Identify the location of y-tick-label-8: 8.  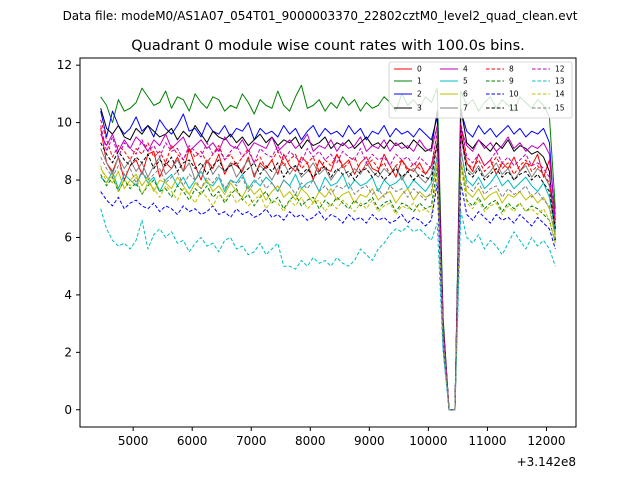
(68, 180).